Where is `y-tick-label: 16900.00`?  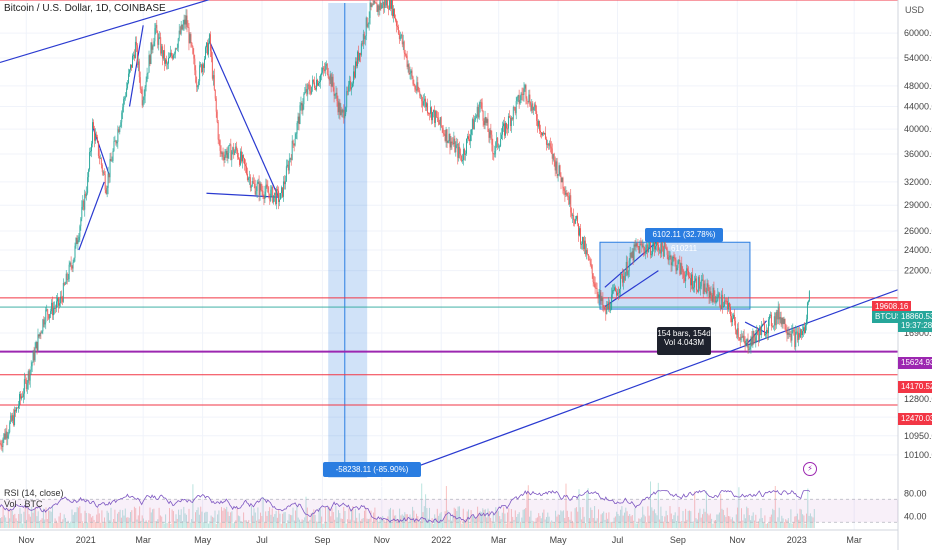 y-tick-label: 16900.00 is located at coordinates (918, 333).